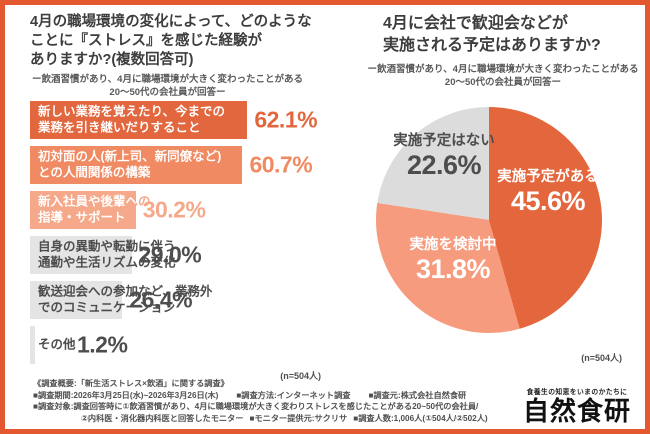 The image size is (650, 434). I want to click on survey-period: ■調査期間:2026年3月25日(水)~2026年3月26日(木), so click(126, 395).